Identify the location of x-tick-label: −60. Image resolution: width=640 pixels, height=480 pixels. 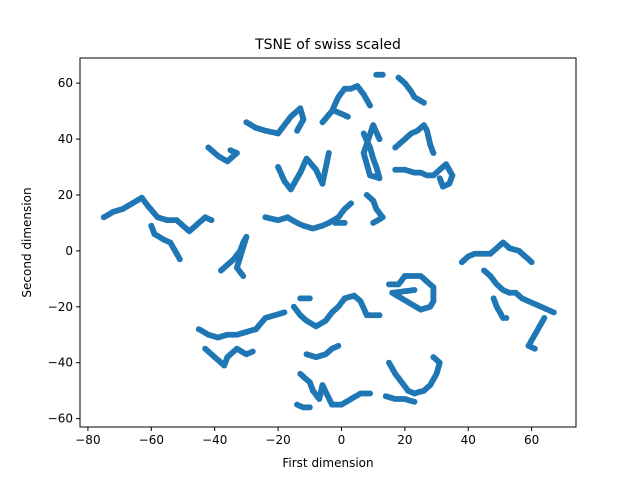
(151, 440).